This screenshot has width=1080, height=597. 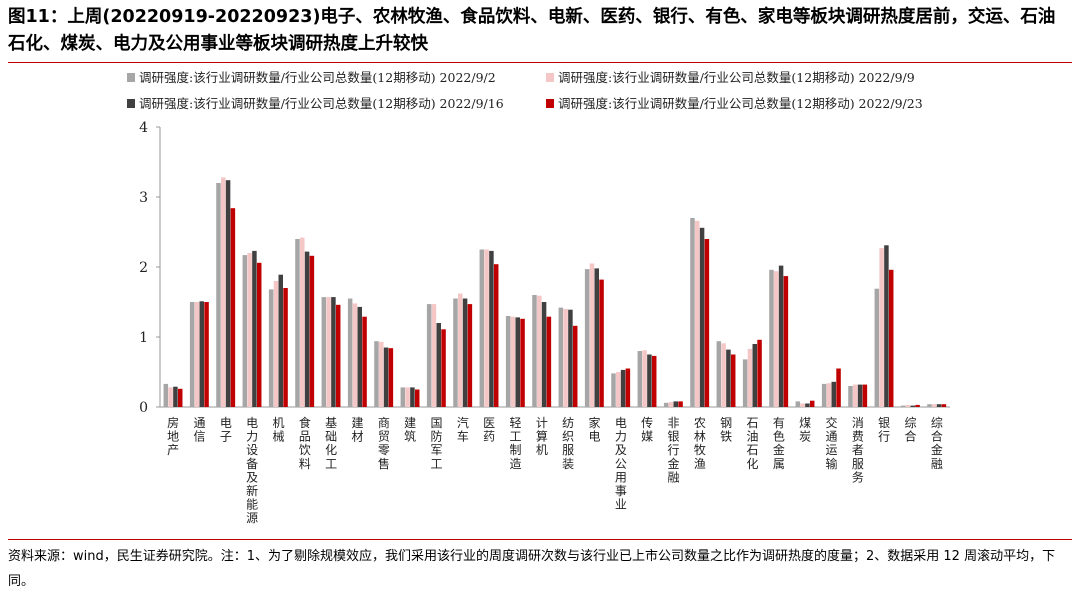 What do you see at coordinates (357, 430) in the screenshot?
I see `x-category-label: 建材` at bounding box center [357, 430].